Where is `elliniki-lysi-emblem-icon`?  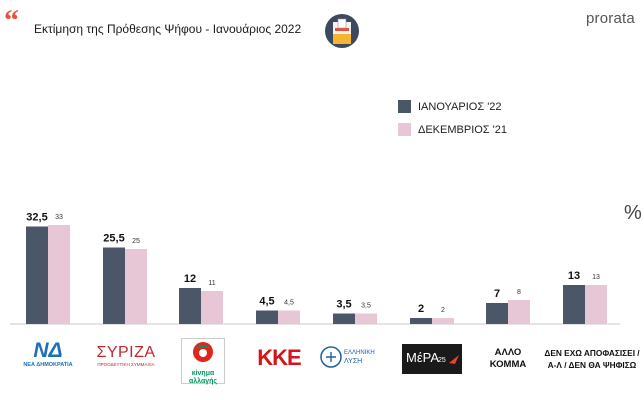 elliniki-lysi-emblem-icon is located at coordinates (331, 357).